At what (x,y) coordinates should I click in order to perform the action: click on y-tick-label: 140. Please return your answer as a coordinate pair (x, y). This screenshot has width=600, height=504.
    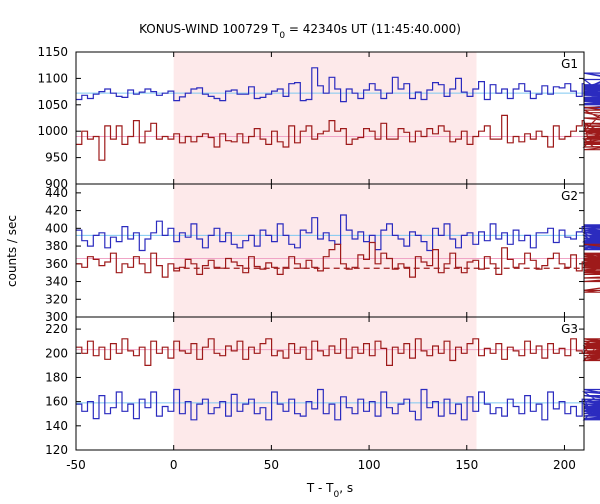
    Looking at the image, I should click on (56, 426).